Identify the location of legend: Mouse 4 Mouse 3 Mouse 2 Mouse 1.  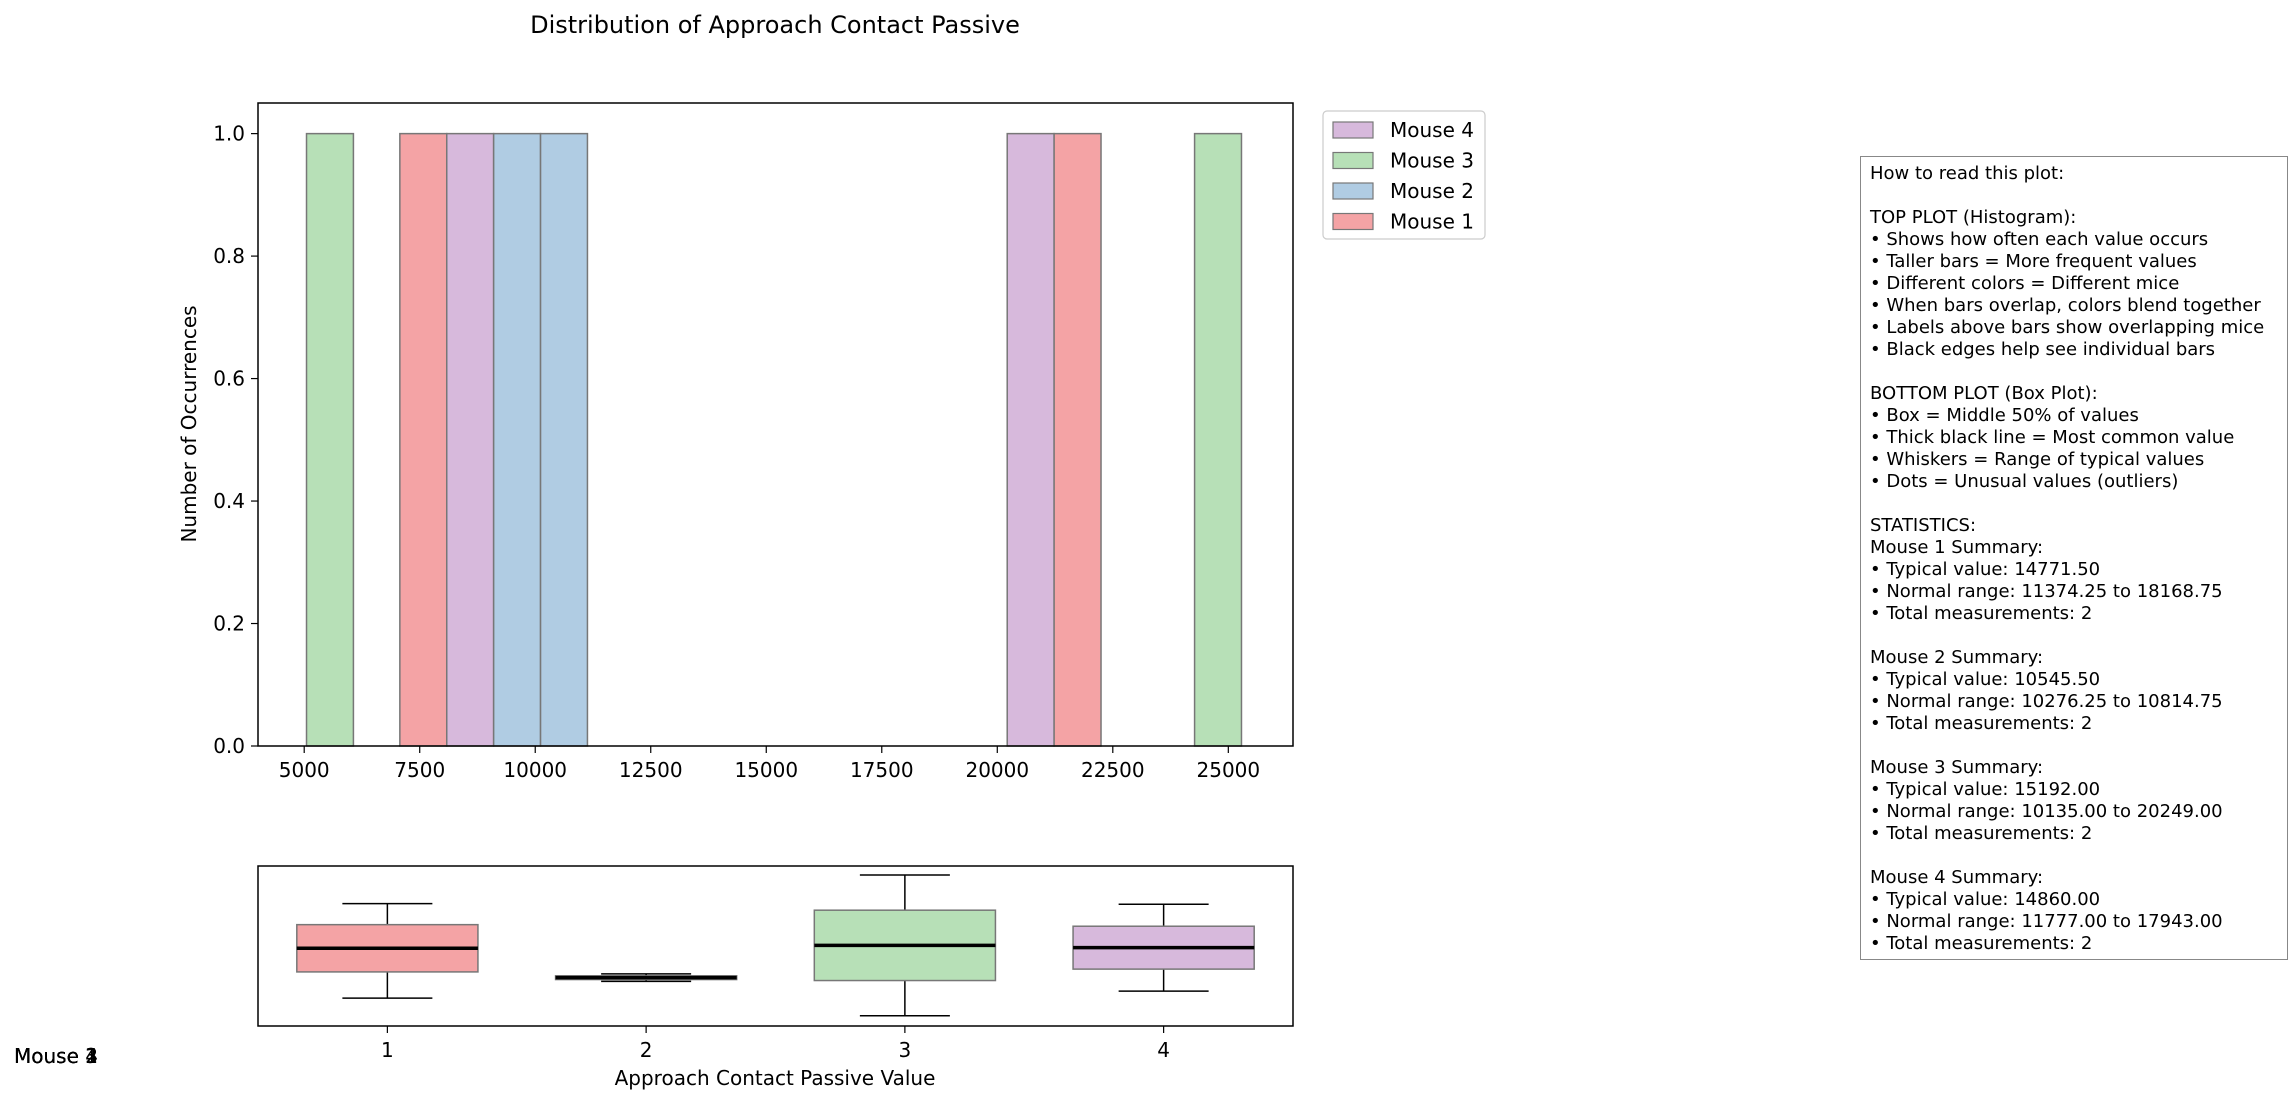
(1404, 175).